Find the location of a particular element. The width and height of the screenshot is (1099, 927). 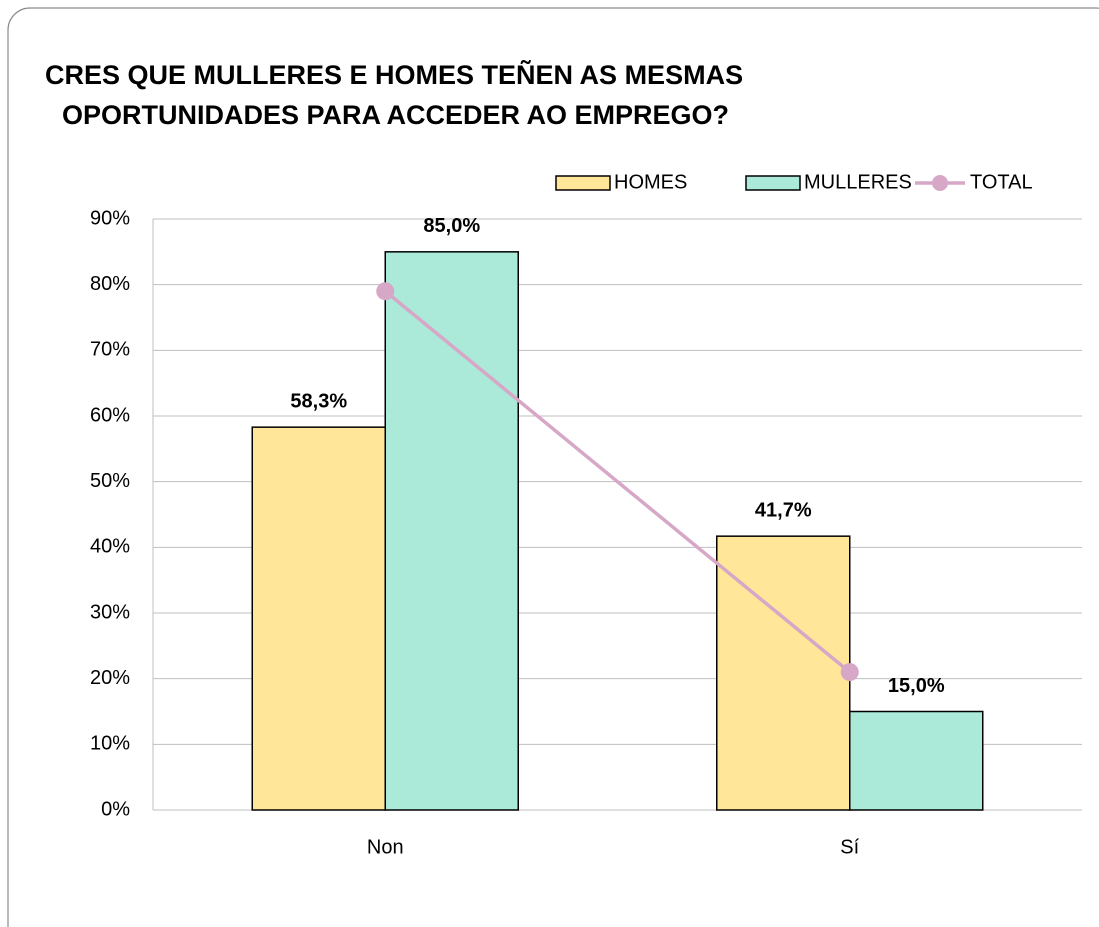

x-tick-label: Non is located at coordinates (385, 847).